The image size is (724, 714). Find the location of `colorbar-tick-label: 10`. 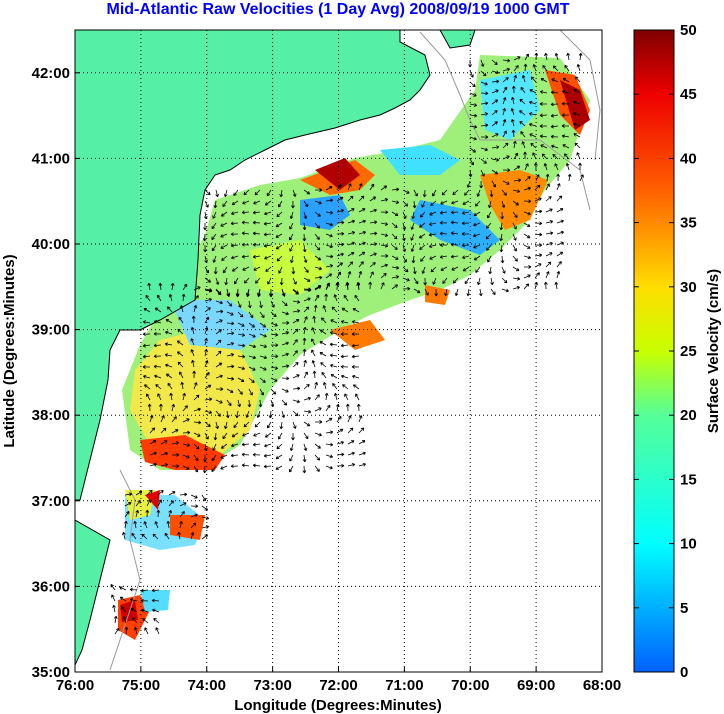

colorbar-tick-label: 10 is located at coordinates (688, 544).